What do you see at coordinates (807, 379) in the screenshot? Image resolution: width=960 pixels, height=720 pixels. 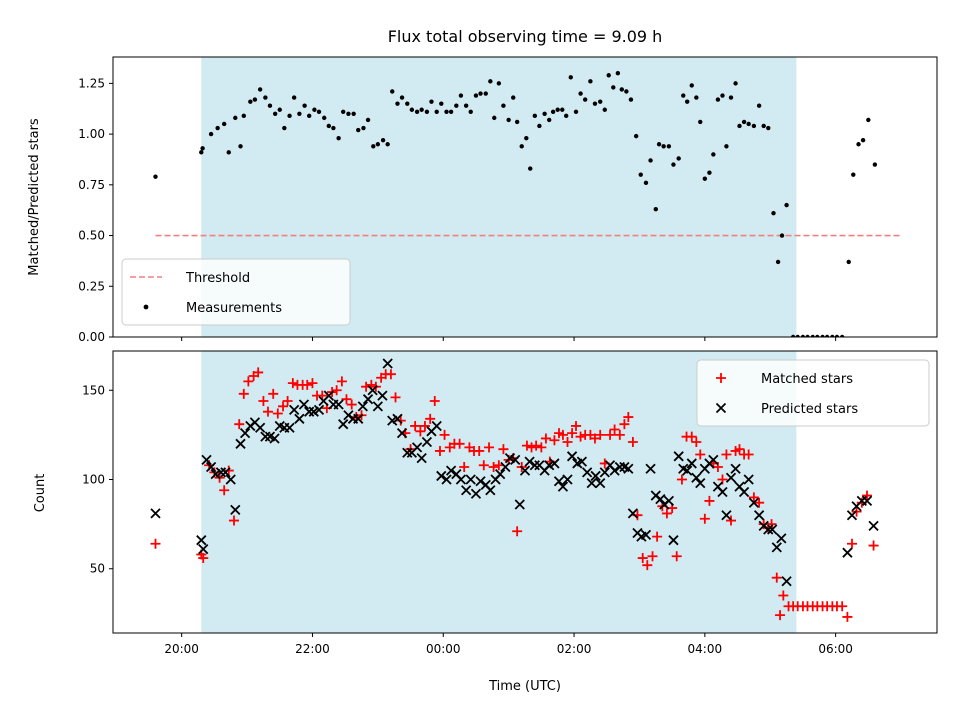 I see `legend-label: Matched stars` at bounding box center [807, 379].